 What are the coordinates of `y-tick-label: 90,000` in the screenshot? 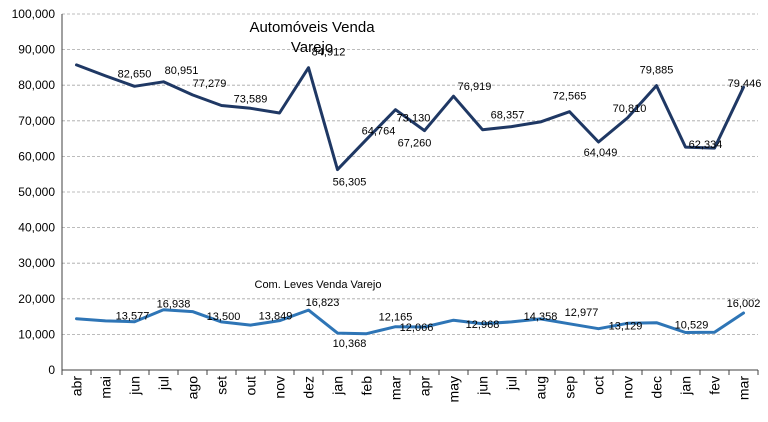 It's located at (36, 50).